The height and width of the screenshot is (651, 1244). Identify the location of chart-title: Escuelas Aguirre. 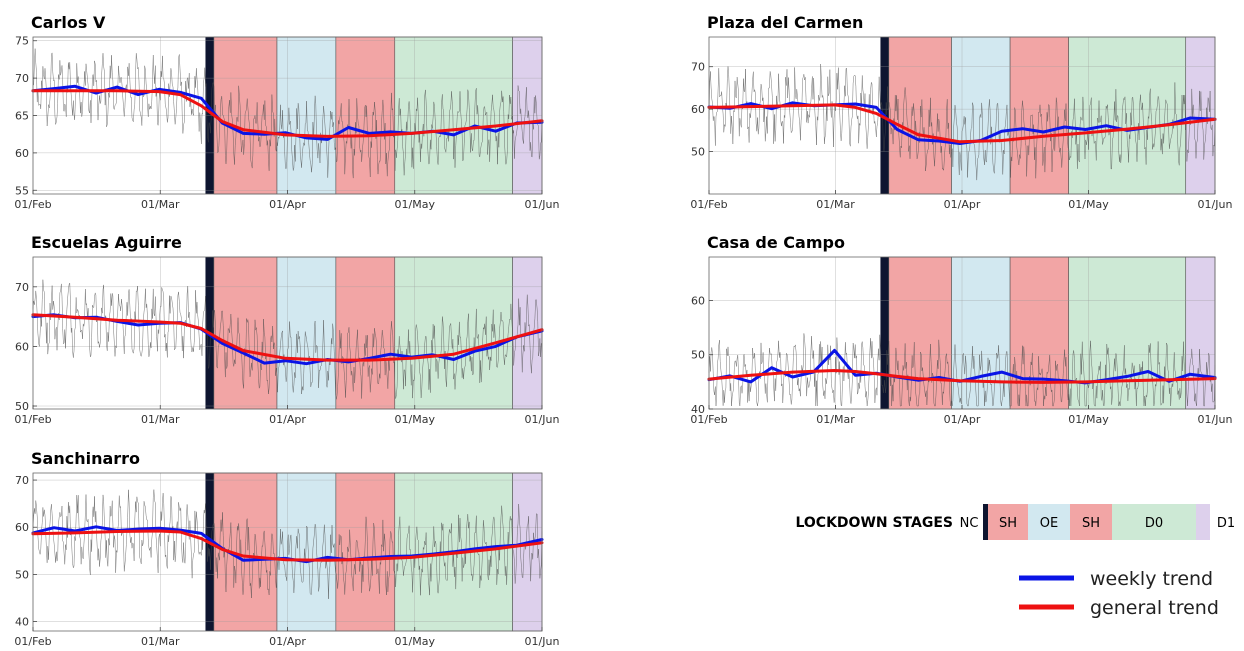
(106, 242).